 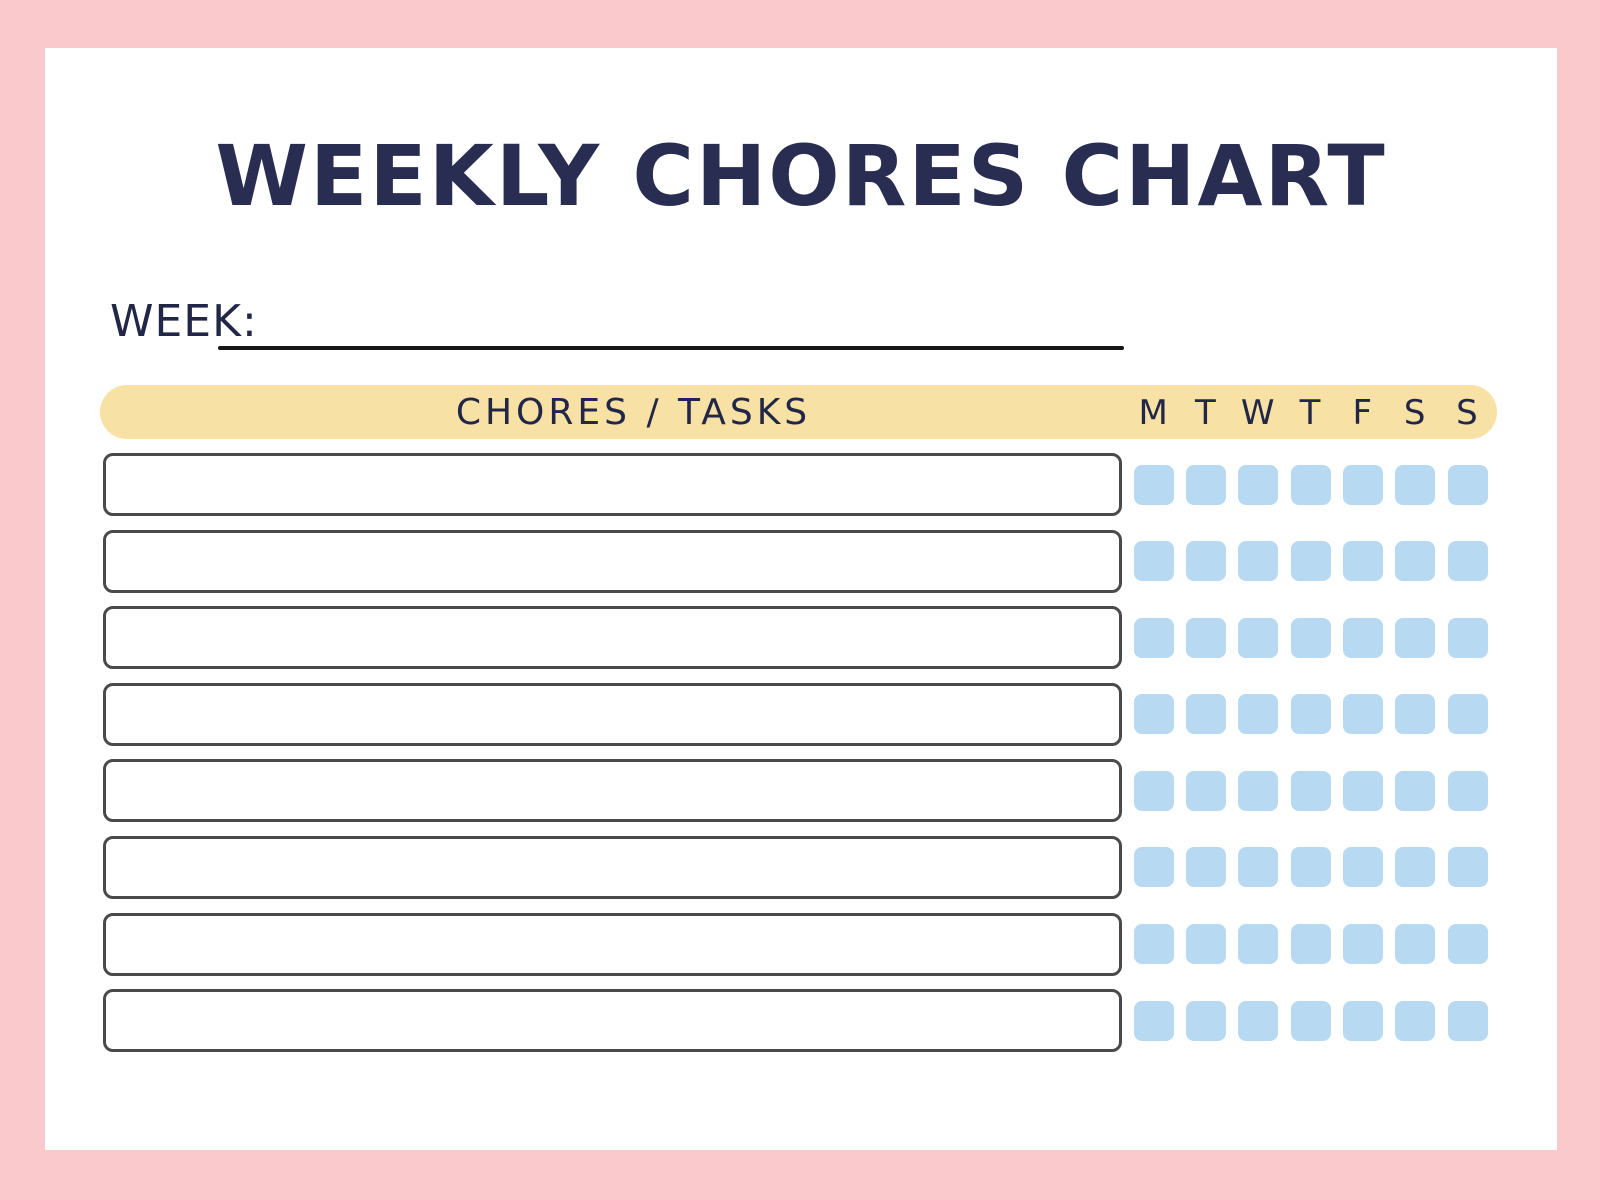 I want to click on day-header-friday: F, so click(x=1362, y=413).